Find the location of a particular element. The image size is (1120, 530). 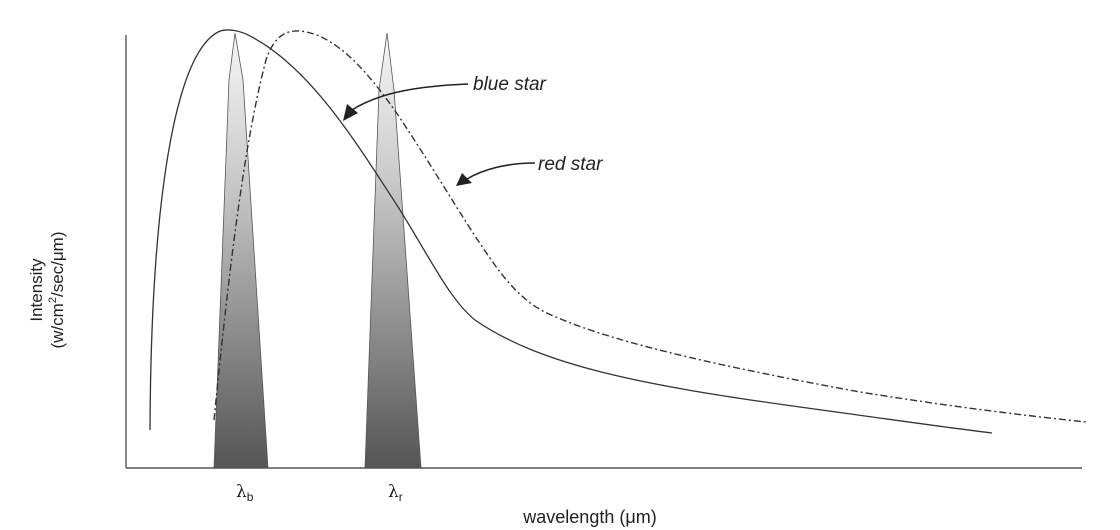

label-red-star: red star is located at coordinates (570, 164).